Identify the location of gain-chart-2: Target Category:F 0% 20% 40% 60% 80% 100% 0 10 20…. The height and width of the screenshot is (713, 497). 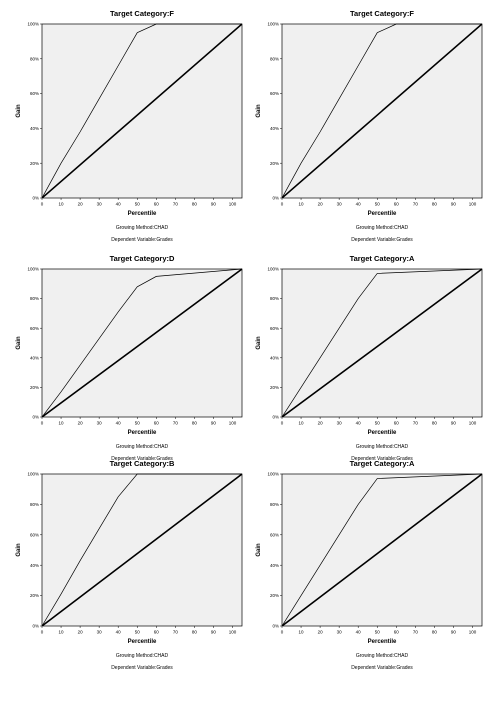
(369, 126).